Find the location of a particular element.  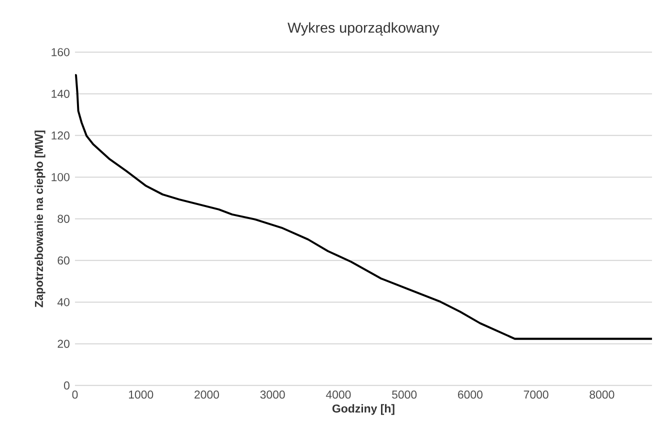

y-tick-label: 60 is located at coordinates (64, 260).